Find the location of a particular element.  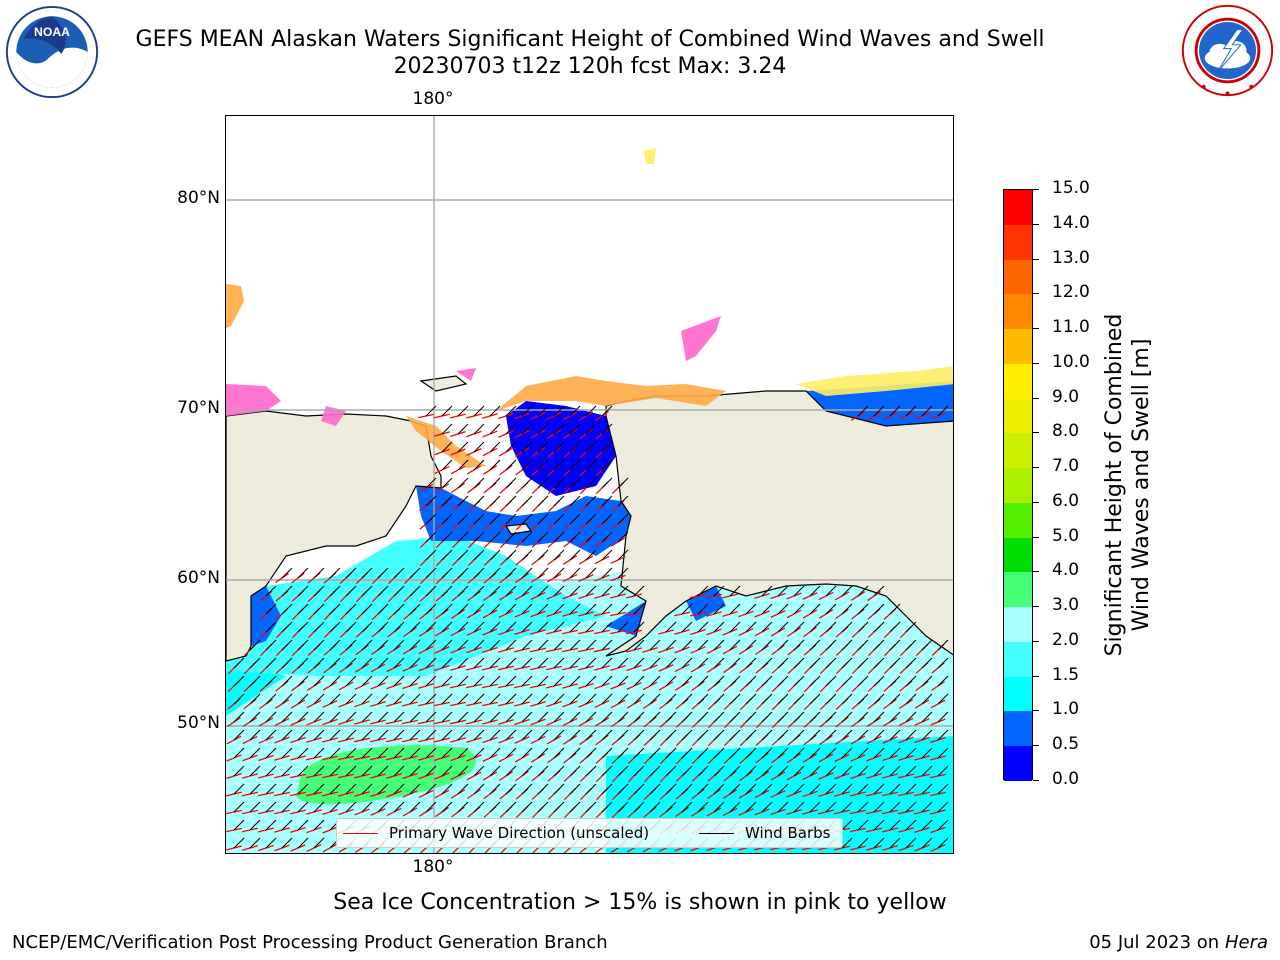

colorbar-tick is located at coordinates (1036, 363).